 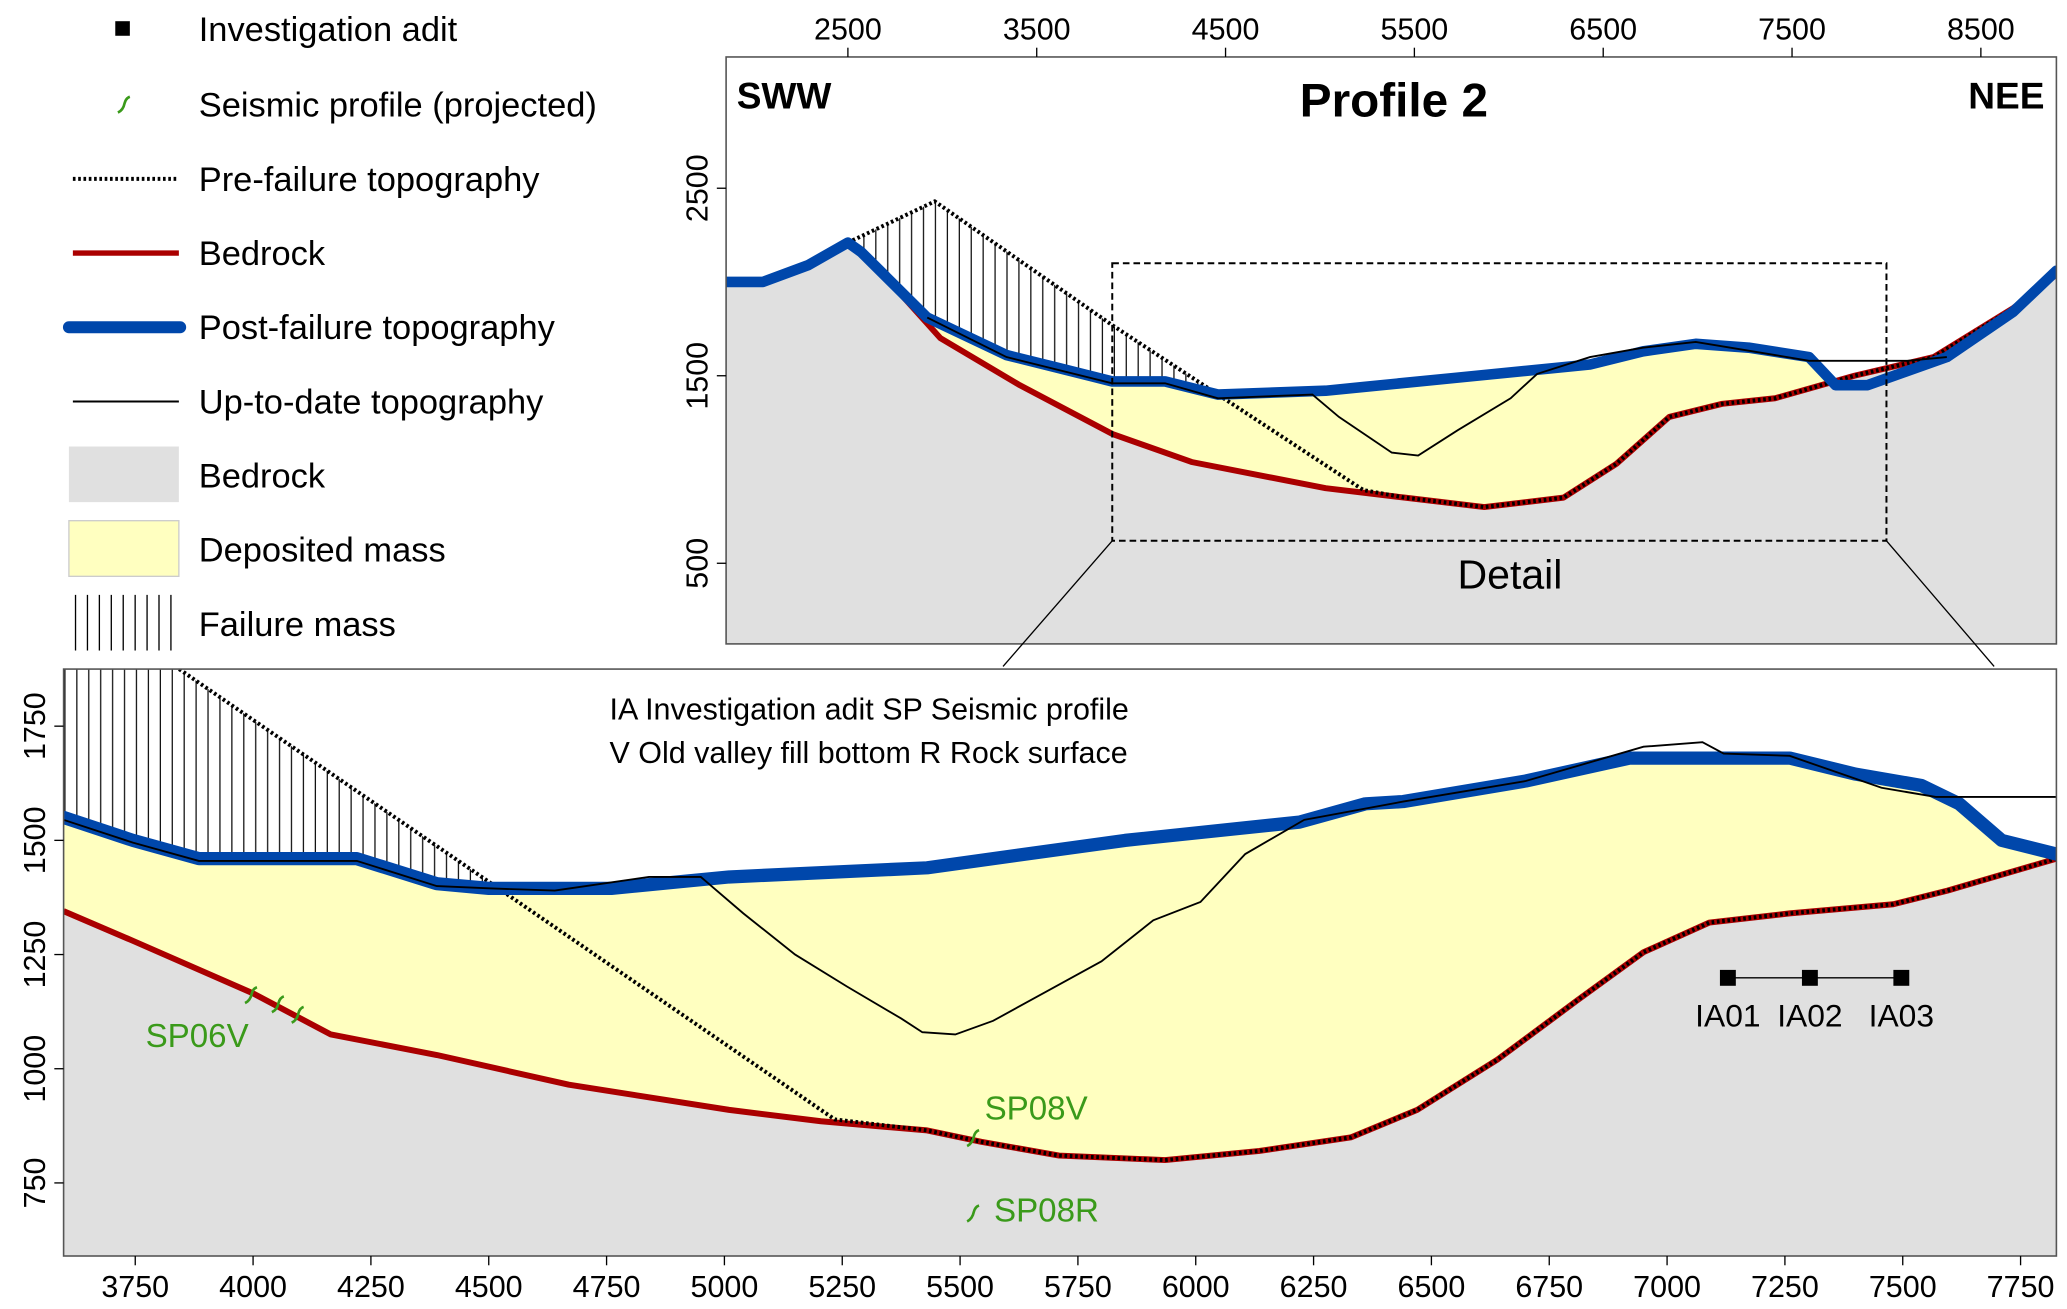 I want to click on yellow-fill-icon, so click(x=124, y=548).